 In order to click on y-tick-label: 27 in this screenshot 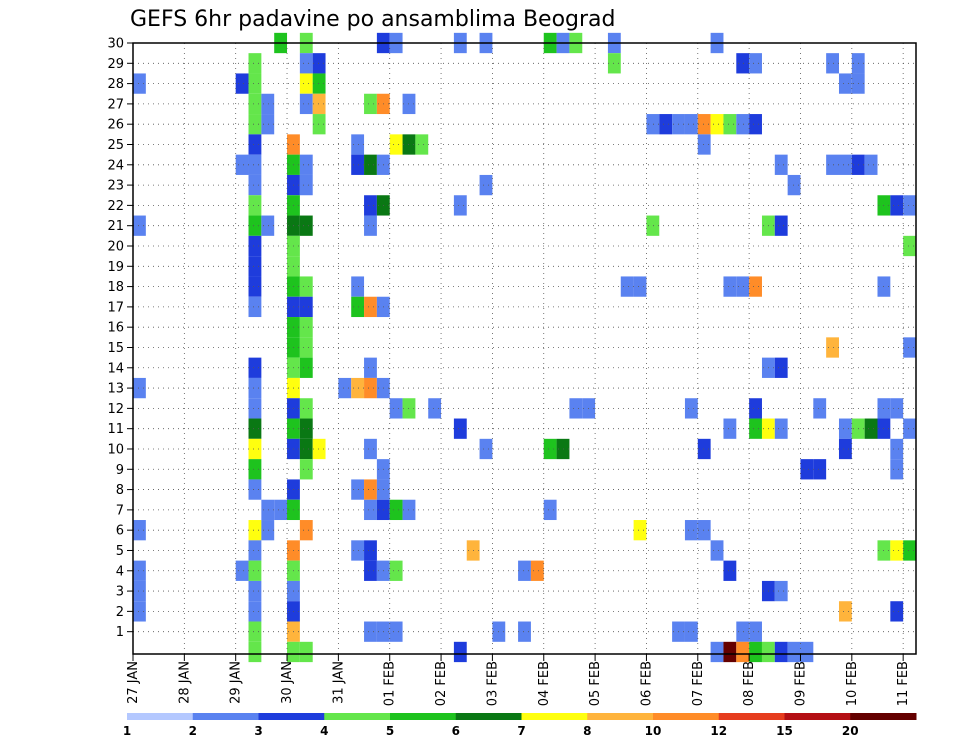, I will do `click(115, 104)`.